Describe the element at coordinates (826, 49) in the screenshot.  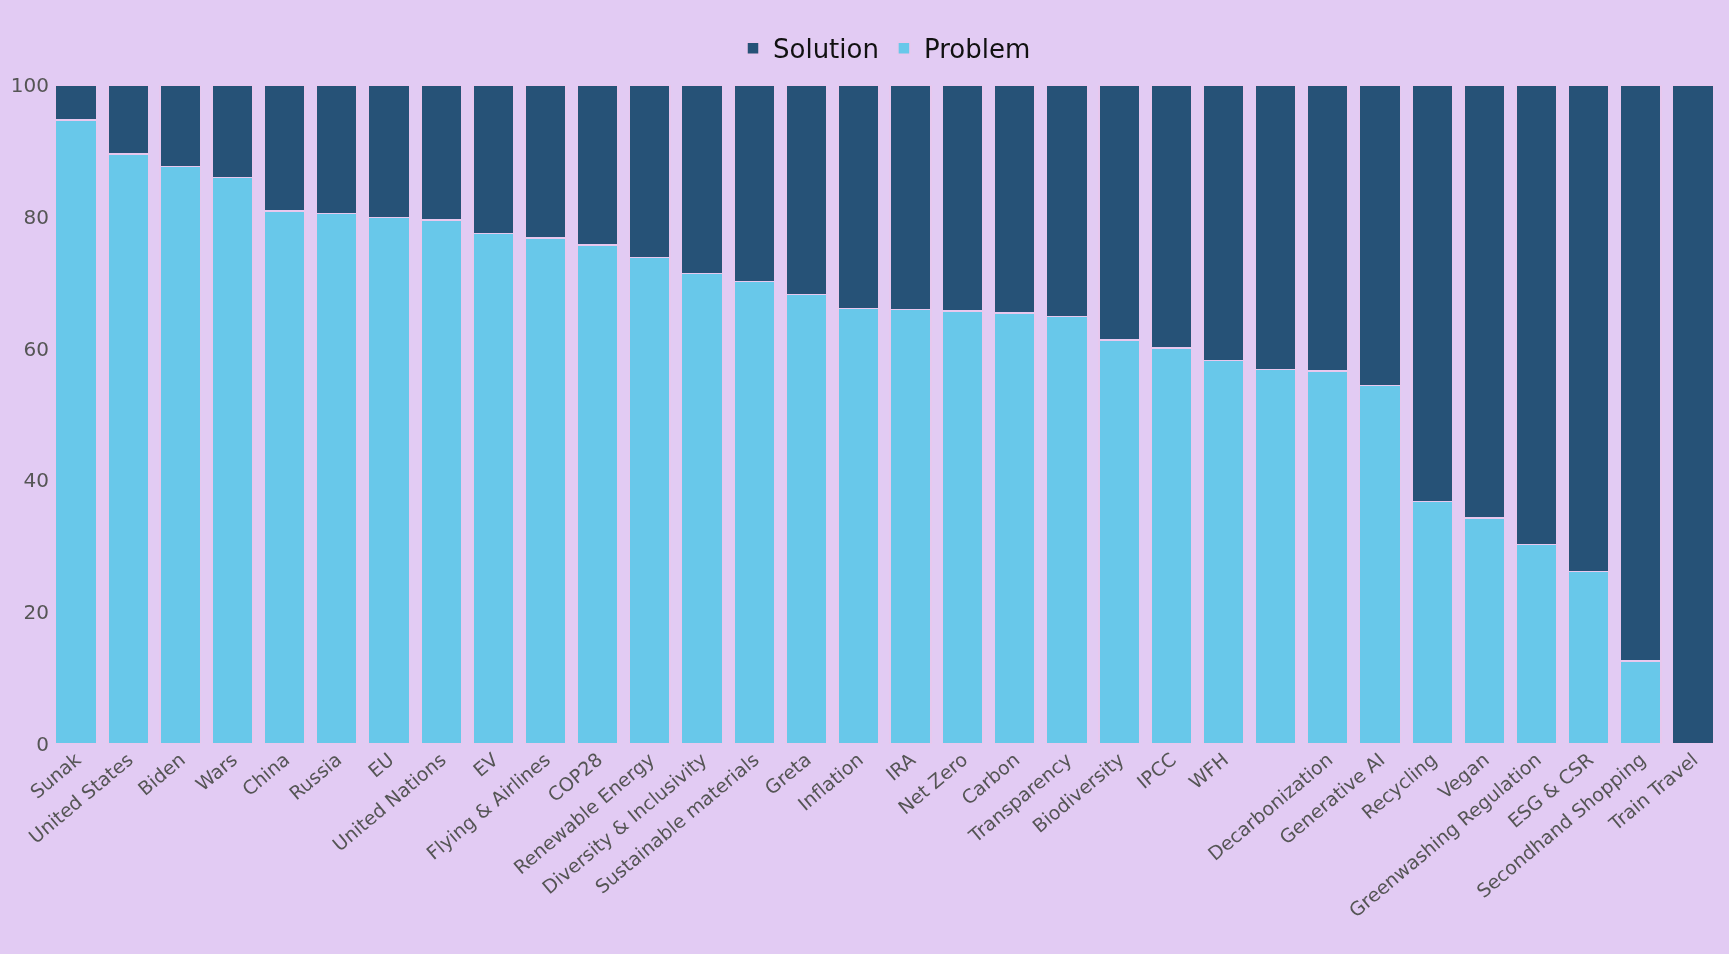
I see `legend-label: Solution` at that location.